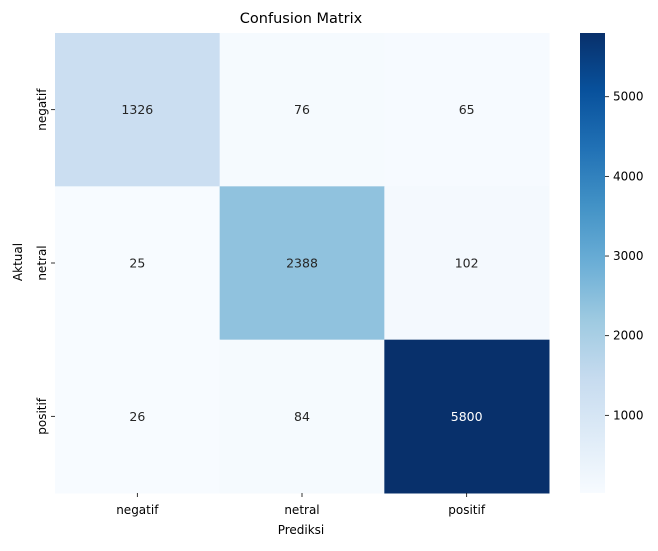 This screenshot has width=658, height=551. What do you see at coordinates (42, 416) in the screenshot?
I see `y-tick-label: positif` at bounding box center [42, 416].